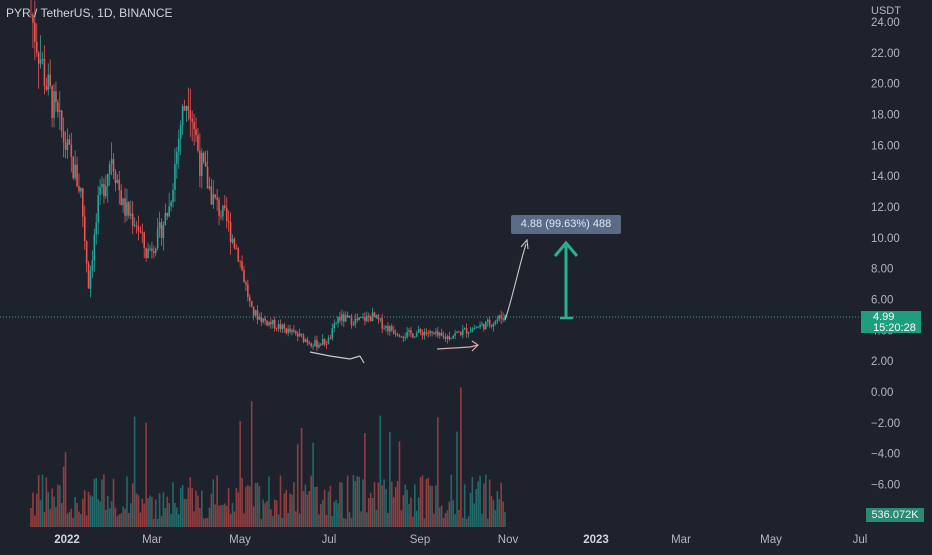 The width and height of the screenshot is (932, 555). What do you see at coordinates (566, 248) in the screenshot?
I see `measure-arrow-head` at bounding box center [566, 248].